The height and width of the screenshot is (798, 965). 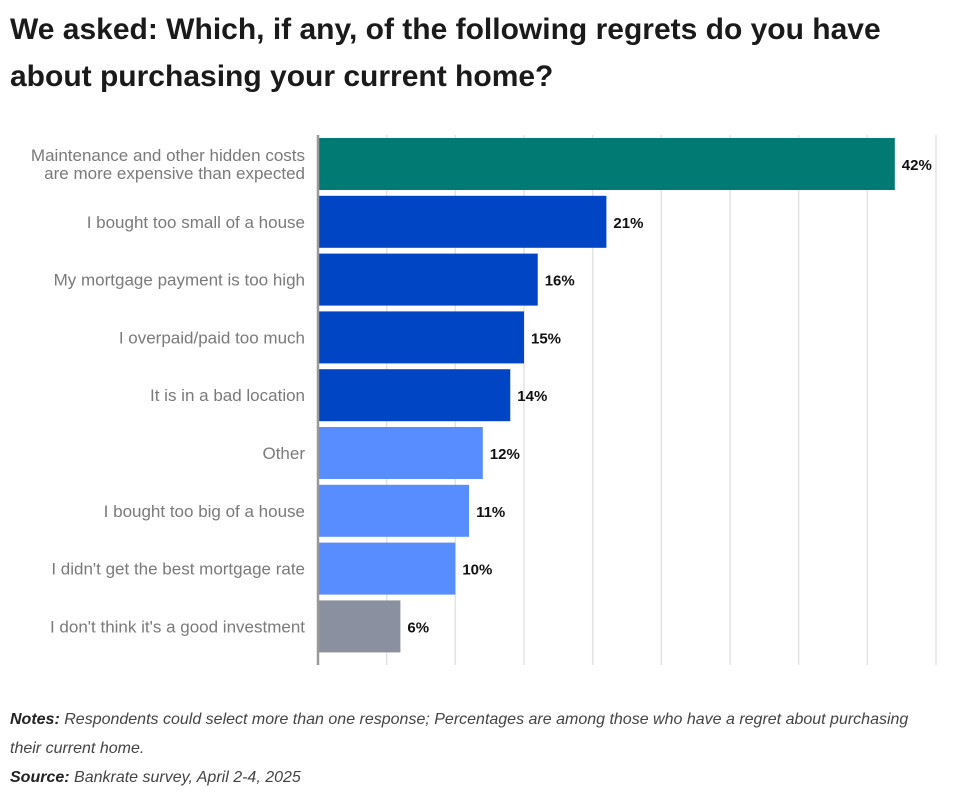 I want to click on source-line: Source: Bankrate survey, April 2-4, 2025, so click(x=475, y=777).